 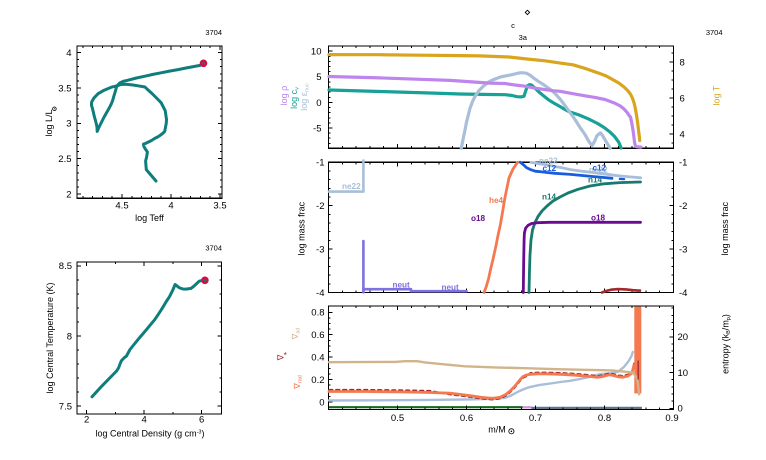 I want to click on svg-text: 3a, so click(x=523, y=37).